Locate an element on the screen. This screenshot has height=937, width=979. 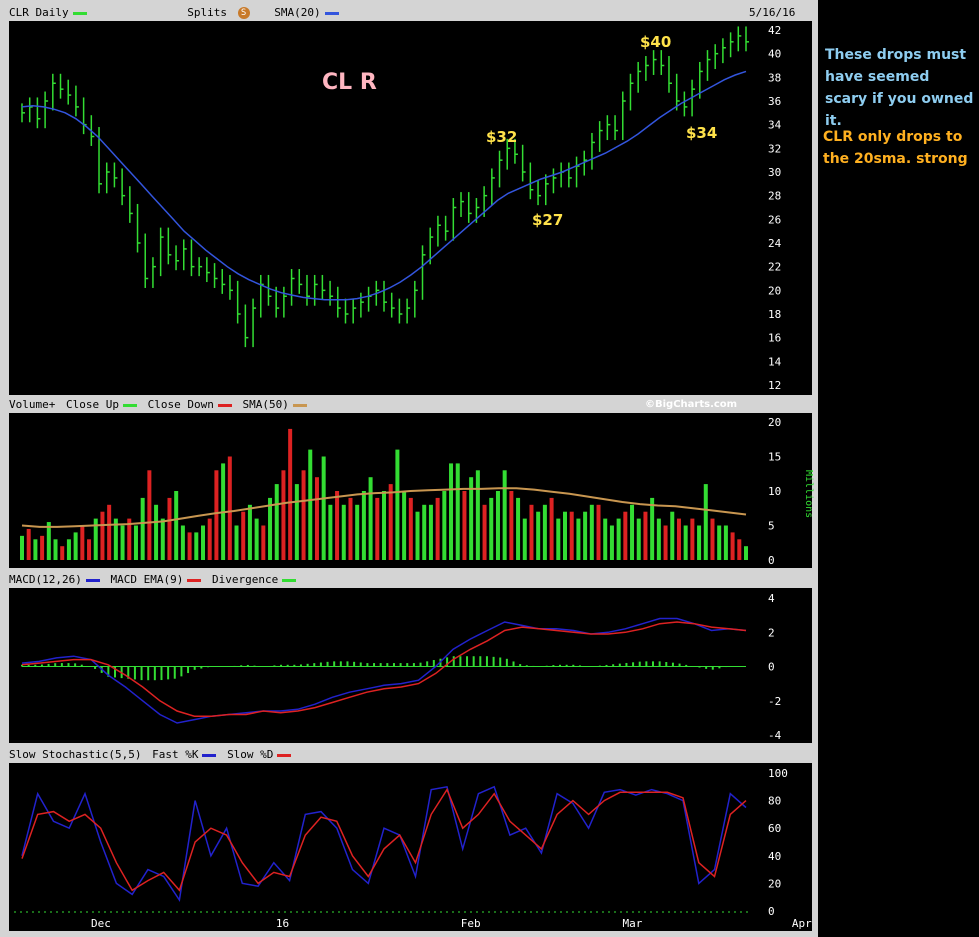
vol-sma-swatch is located at coordinates (299, 405).